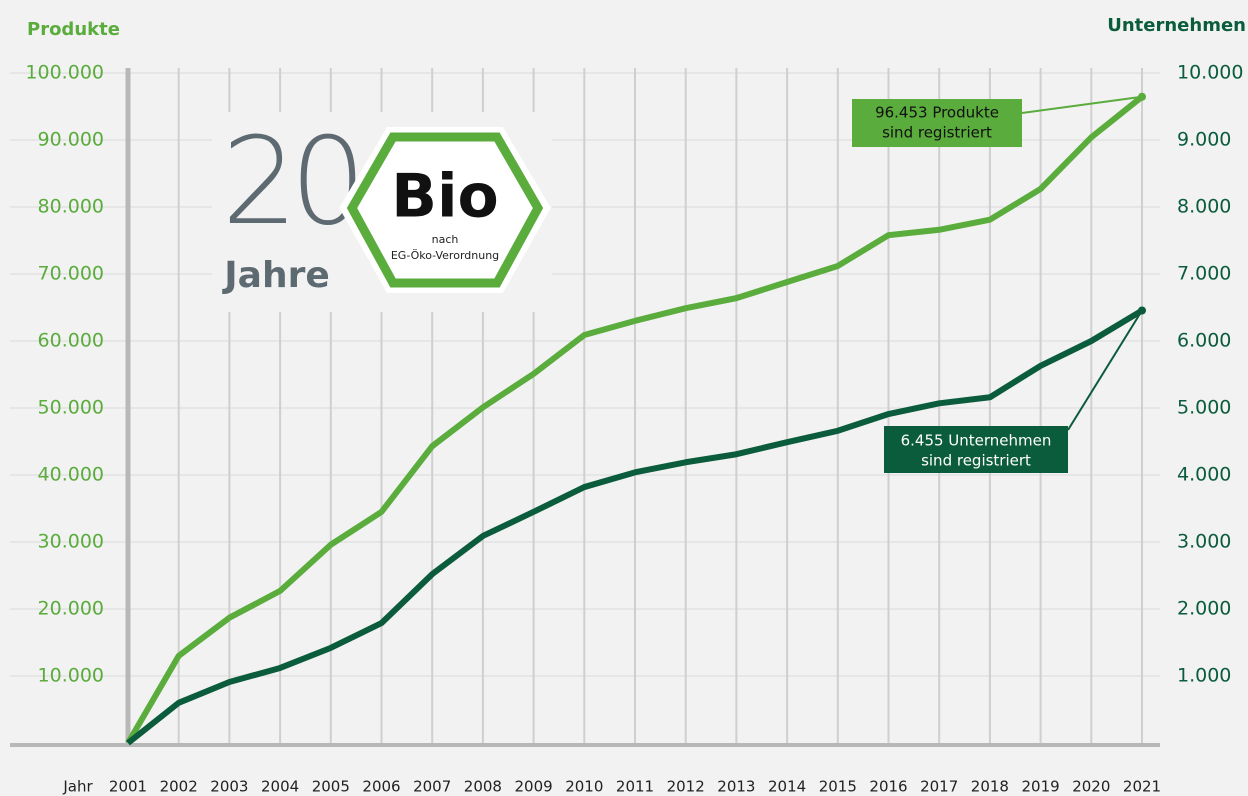 This screenshot has height=796, width=1248. What do you see at coordinates (937, 113) in the screenshot?
I see `annotation-text: 96.453 Produkte` at bounding box center [937, 113].